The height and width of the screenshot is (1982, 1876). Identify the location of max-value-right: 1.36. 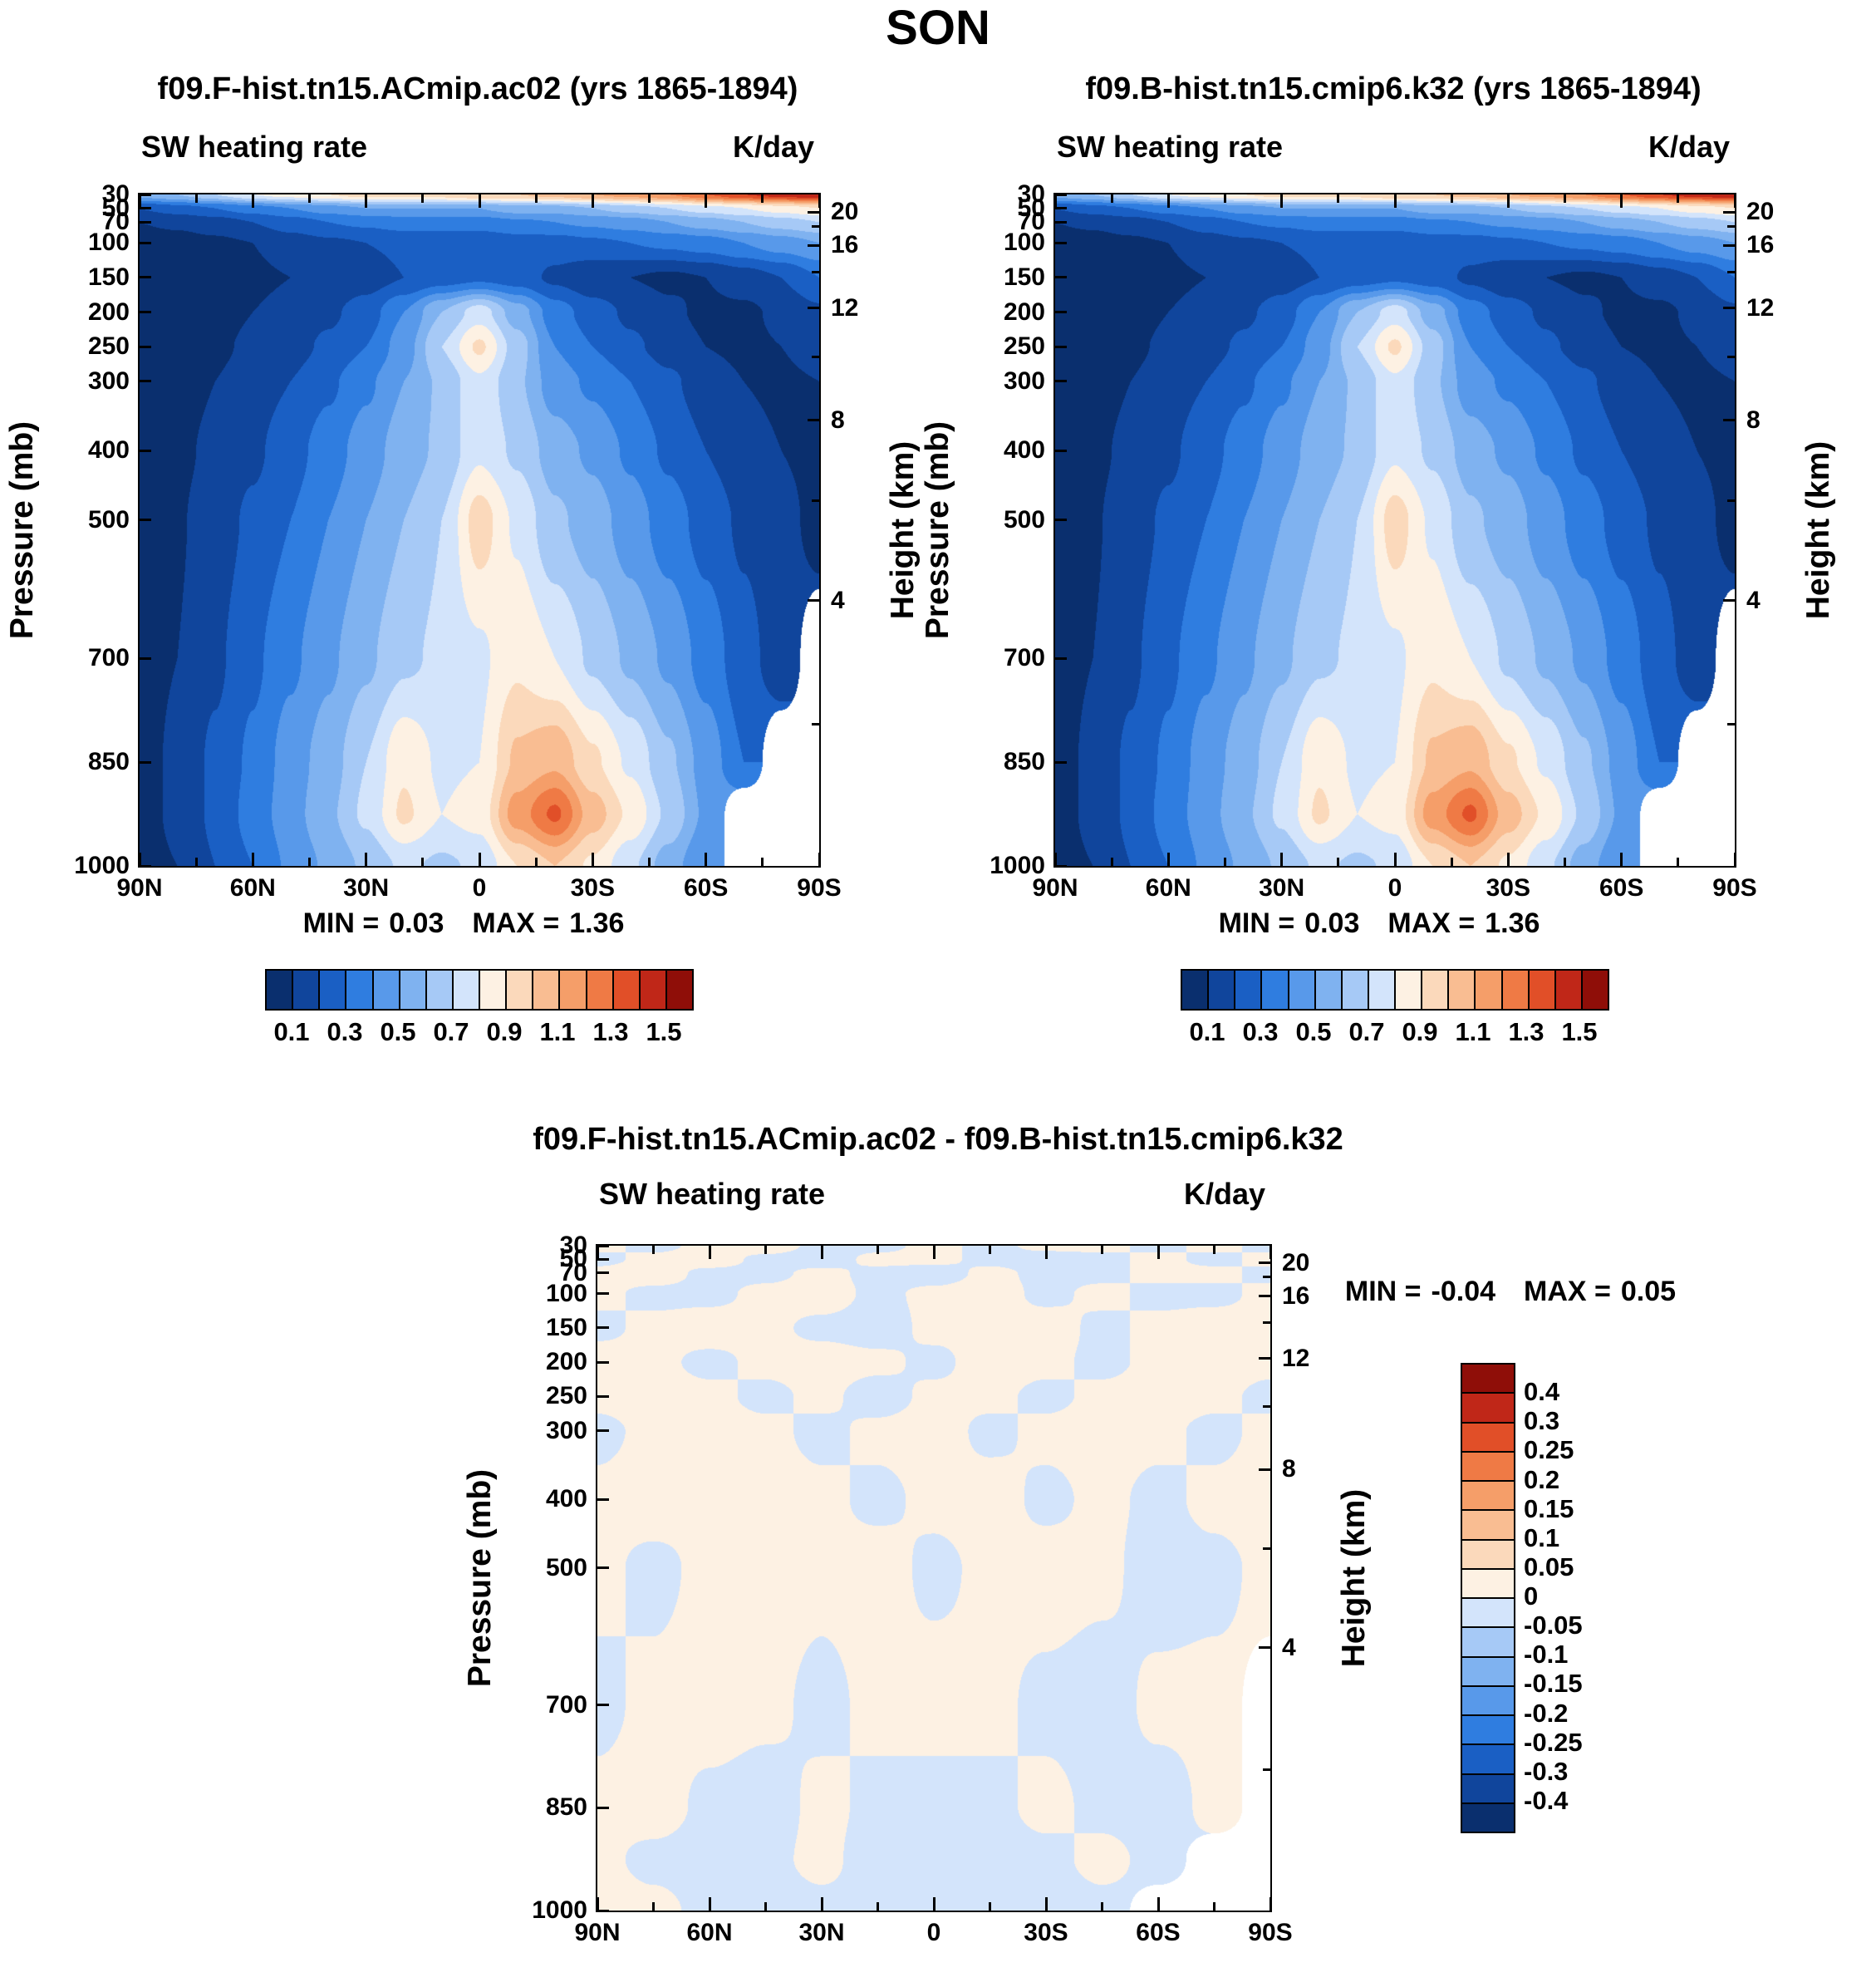
(1512, 923).